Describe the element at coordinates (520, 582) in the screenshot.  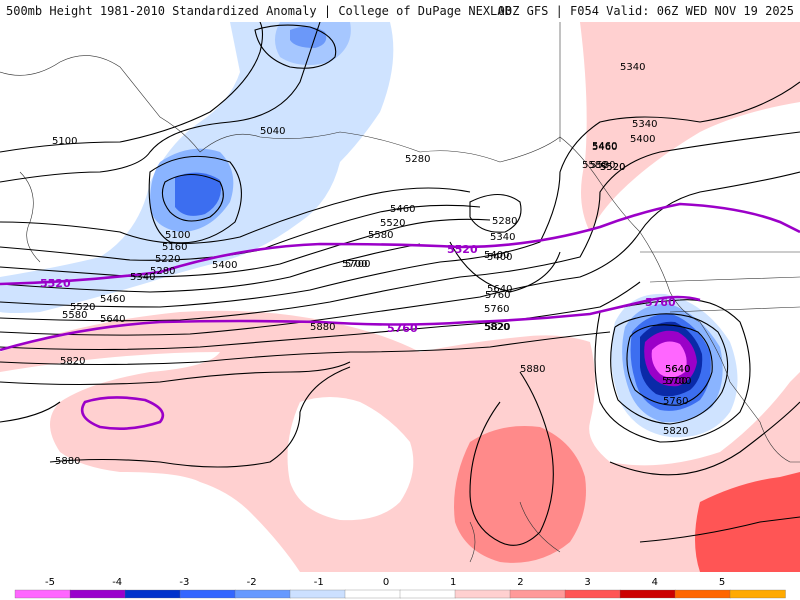
I see `legend-tick-label: 2` at that location.